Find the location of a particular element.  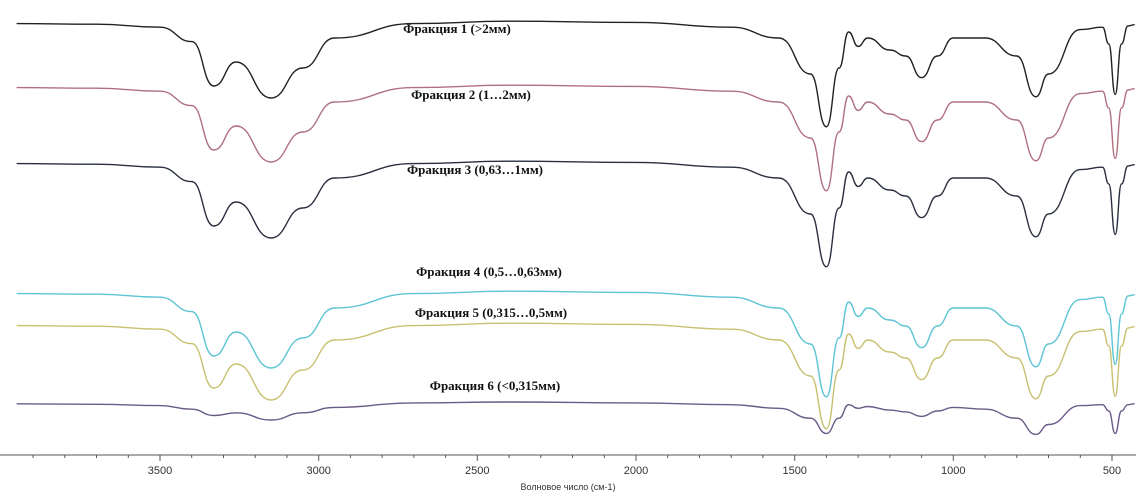

series-label-3: Фракция 3 (0,63…1мм) is located at coordinates (475, 169).